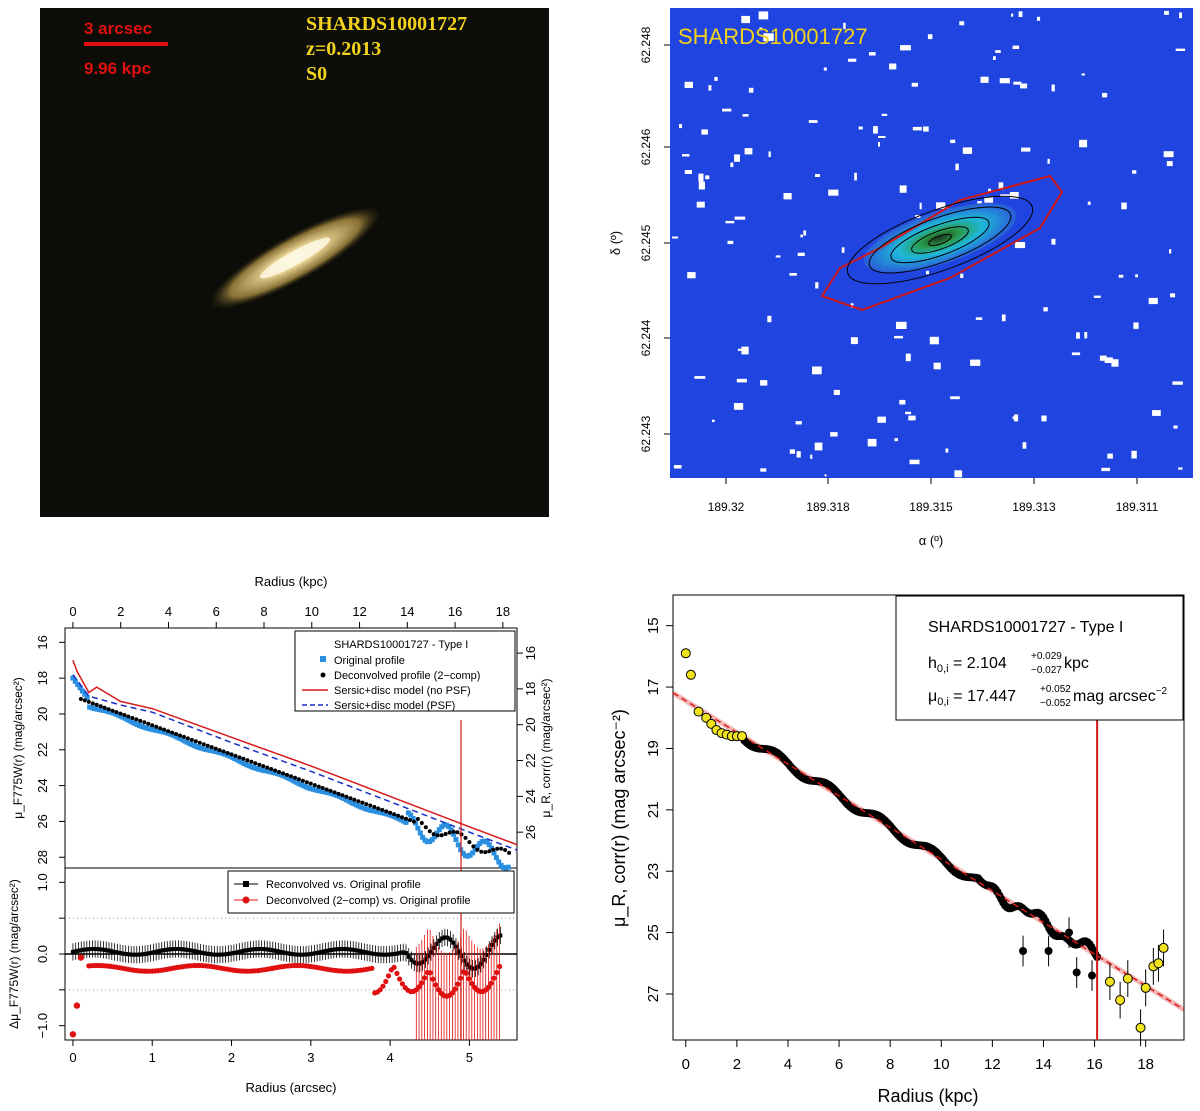 This screenshot has height=1111, width=1200. What do you see at coordinates (1055, 703) in the screenshot?
I see `central-sb-lower-err: −0.052` at bounding box center [1055, 703].